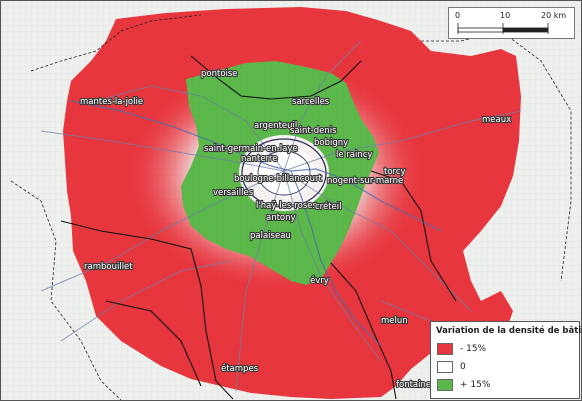 Image resolution: width=582 pixels, height=401 pixels. I want to click on scale-tick-label: 10, so click(505, 15).